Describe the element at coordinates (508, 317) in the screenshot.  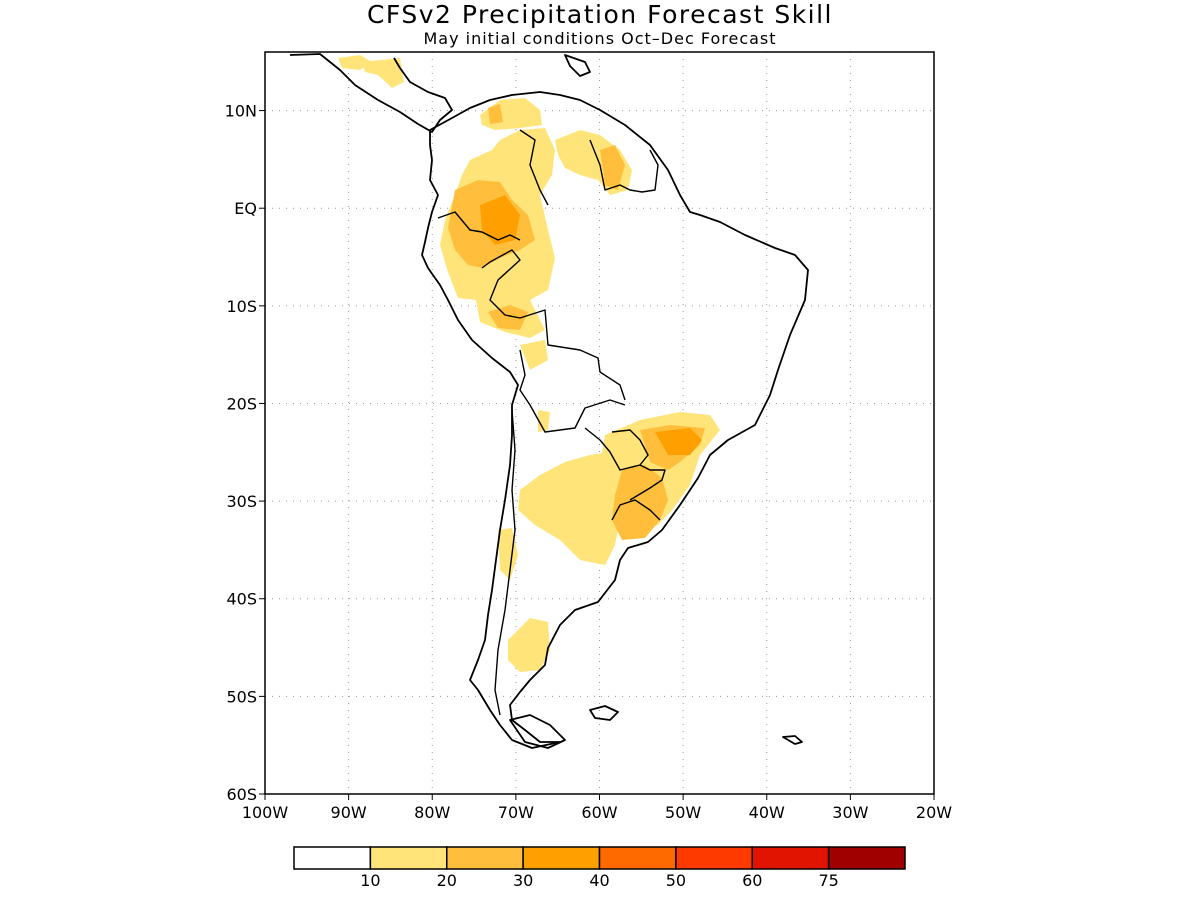
I see `skill-region-peru-north` at that location.